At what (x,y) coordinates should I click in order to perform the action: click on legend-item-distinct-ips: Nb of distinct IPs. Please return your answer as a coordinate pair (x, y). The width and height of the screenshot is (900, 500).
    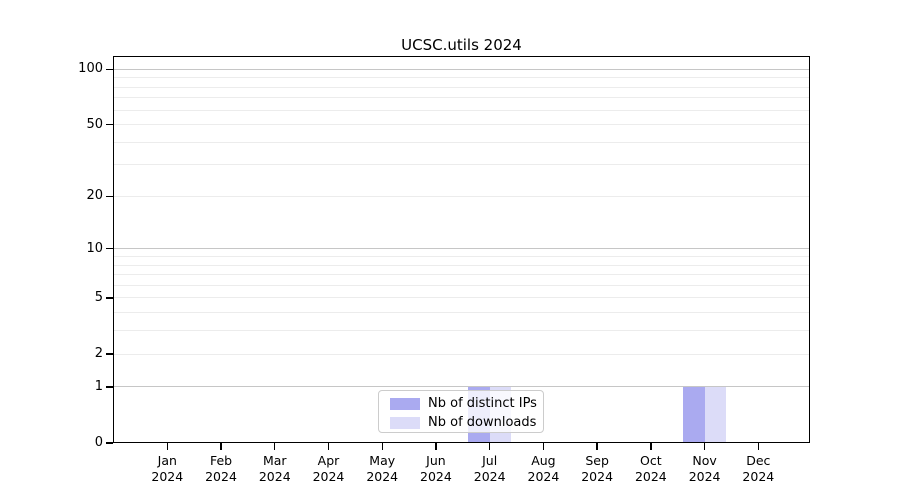
    Looking at the image, I should click on (461, 403).